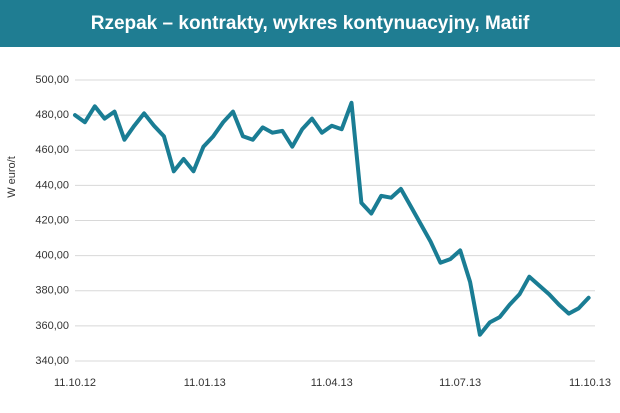  Describe the element at coordinates (52, 80) in the screenshot. I see `y-tick-label: 500,00` at that location.